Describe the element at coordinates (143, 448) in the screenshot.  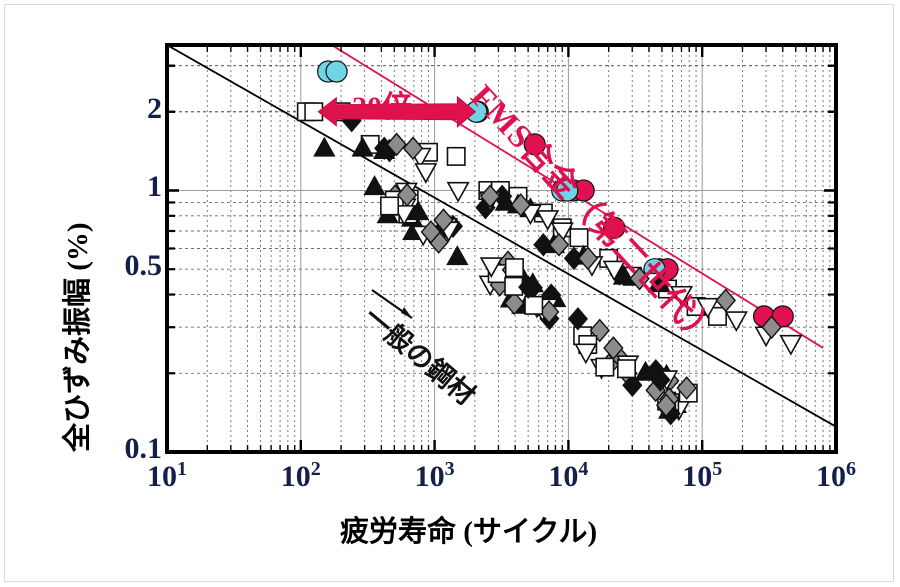
I see `y-tick-label: 0.1` at that location.